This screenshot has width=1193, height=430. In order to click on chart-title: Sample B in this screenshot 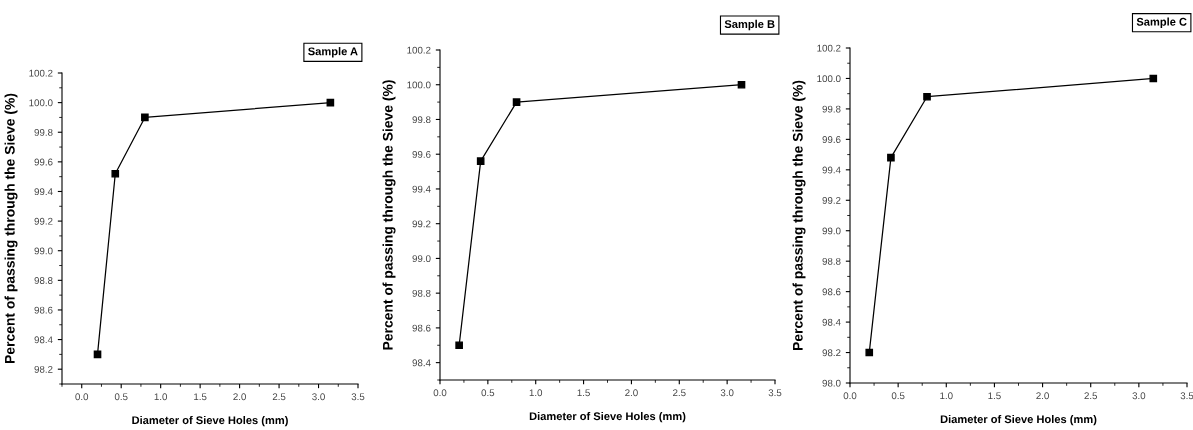, I will do `click(749, 25)`.